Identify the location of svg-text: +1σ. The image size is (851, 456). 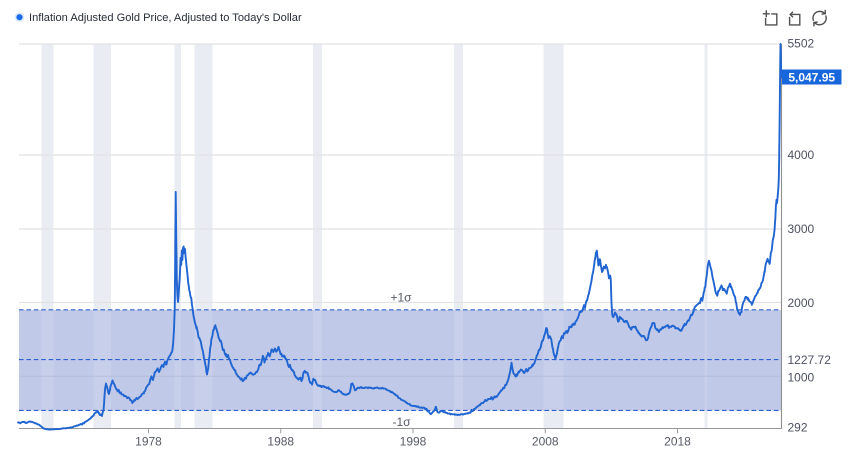
(401, 297).